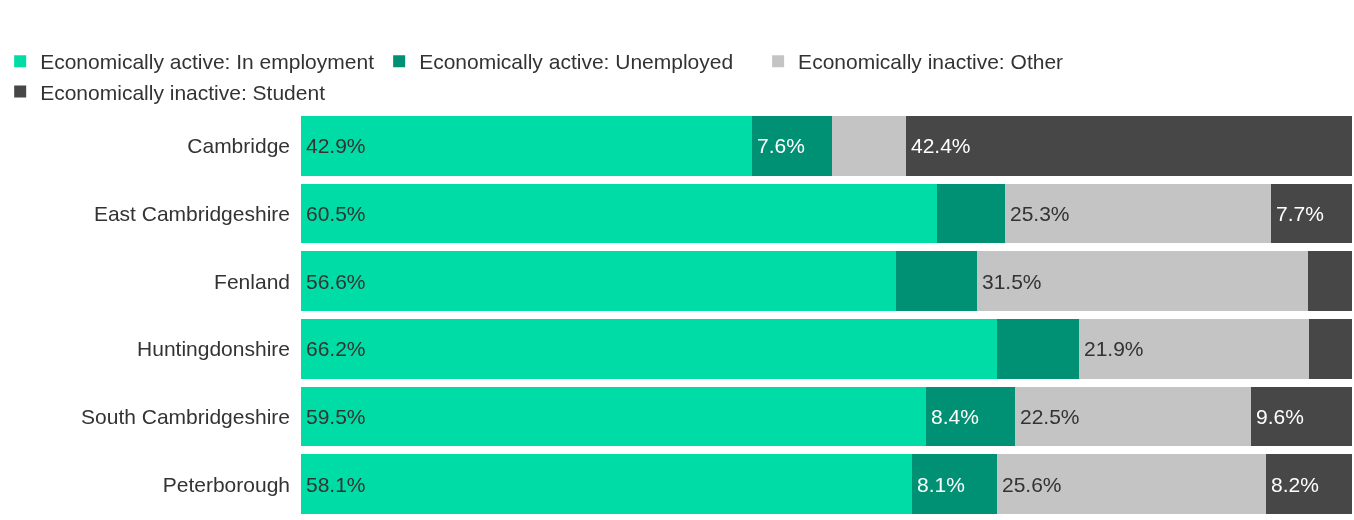 This screenshot has height=520, width=1354. What do you see at coordinates (183, 92) in the screenshot?
I see `legend-label: Economically inactive: Student` at bounding box center [183, 92].